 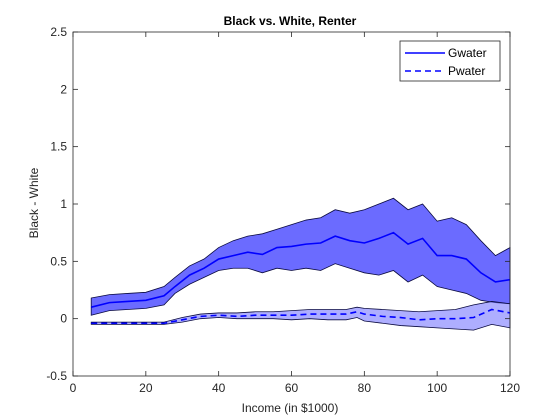 What do you see at coordinates (365, 388) in the screenshot?
I see `x-tick-label: 80` at bounding box center [365, 388].